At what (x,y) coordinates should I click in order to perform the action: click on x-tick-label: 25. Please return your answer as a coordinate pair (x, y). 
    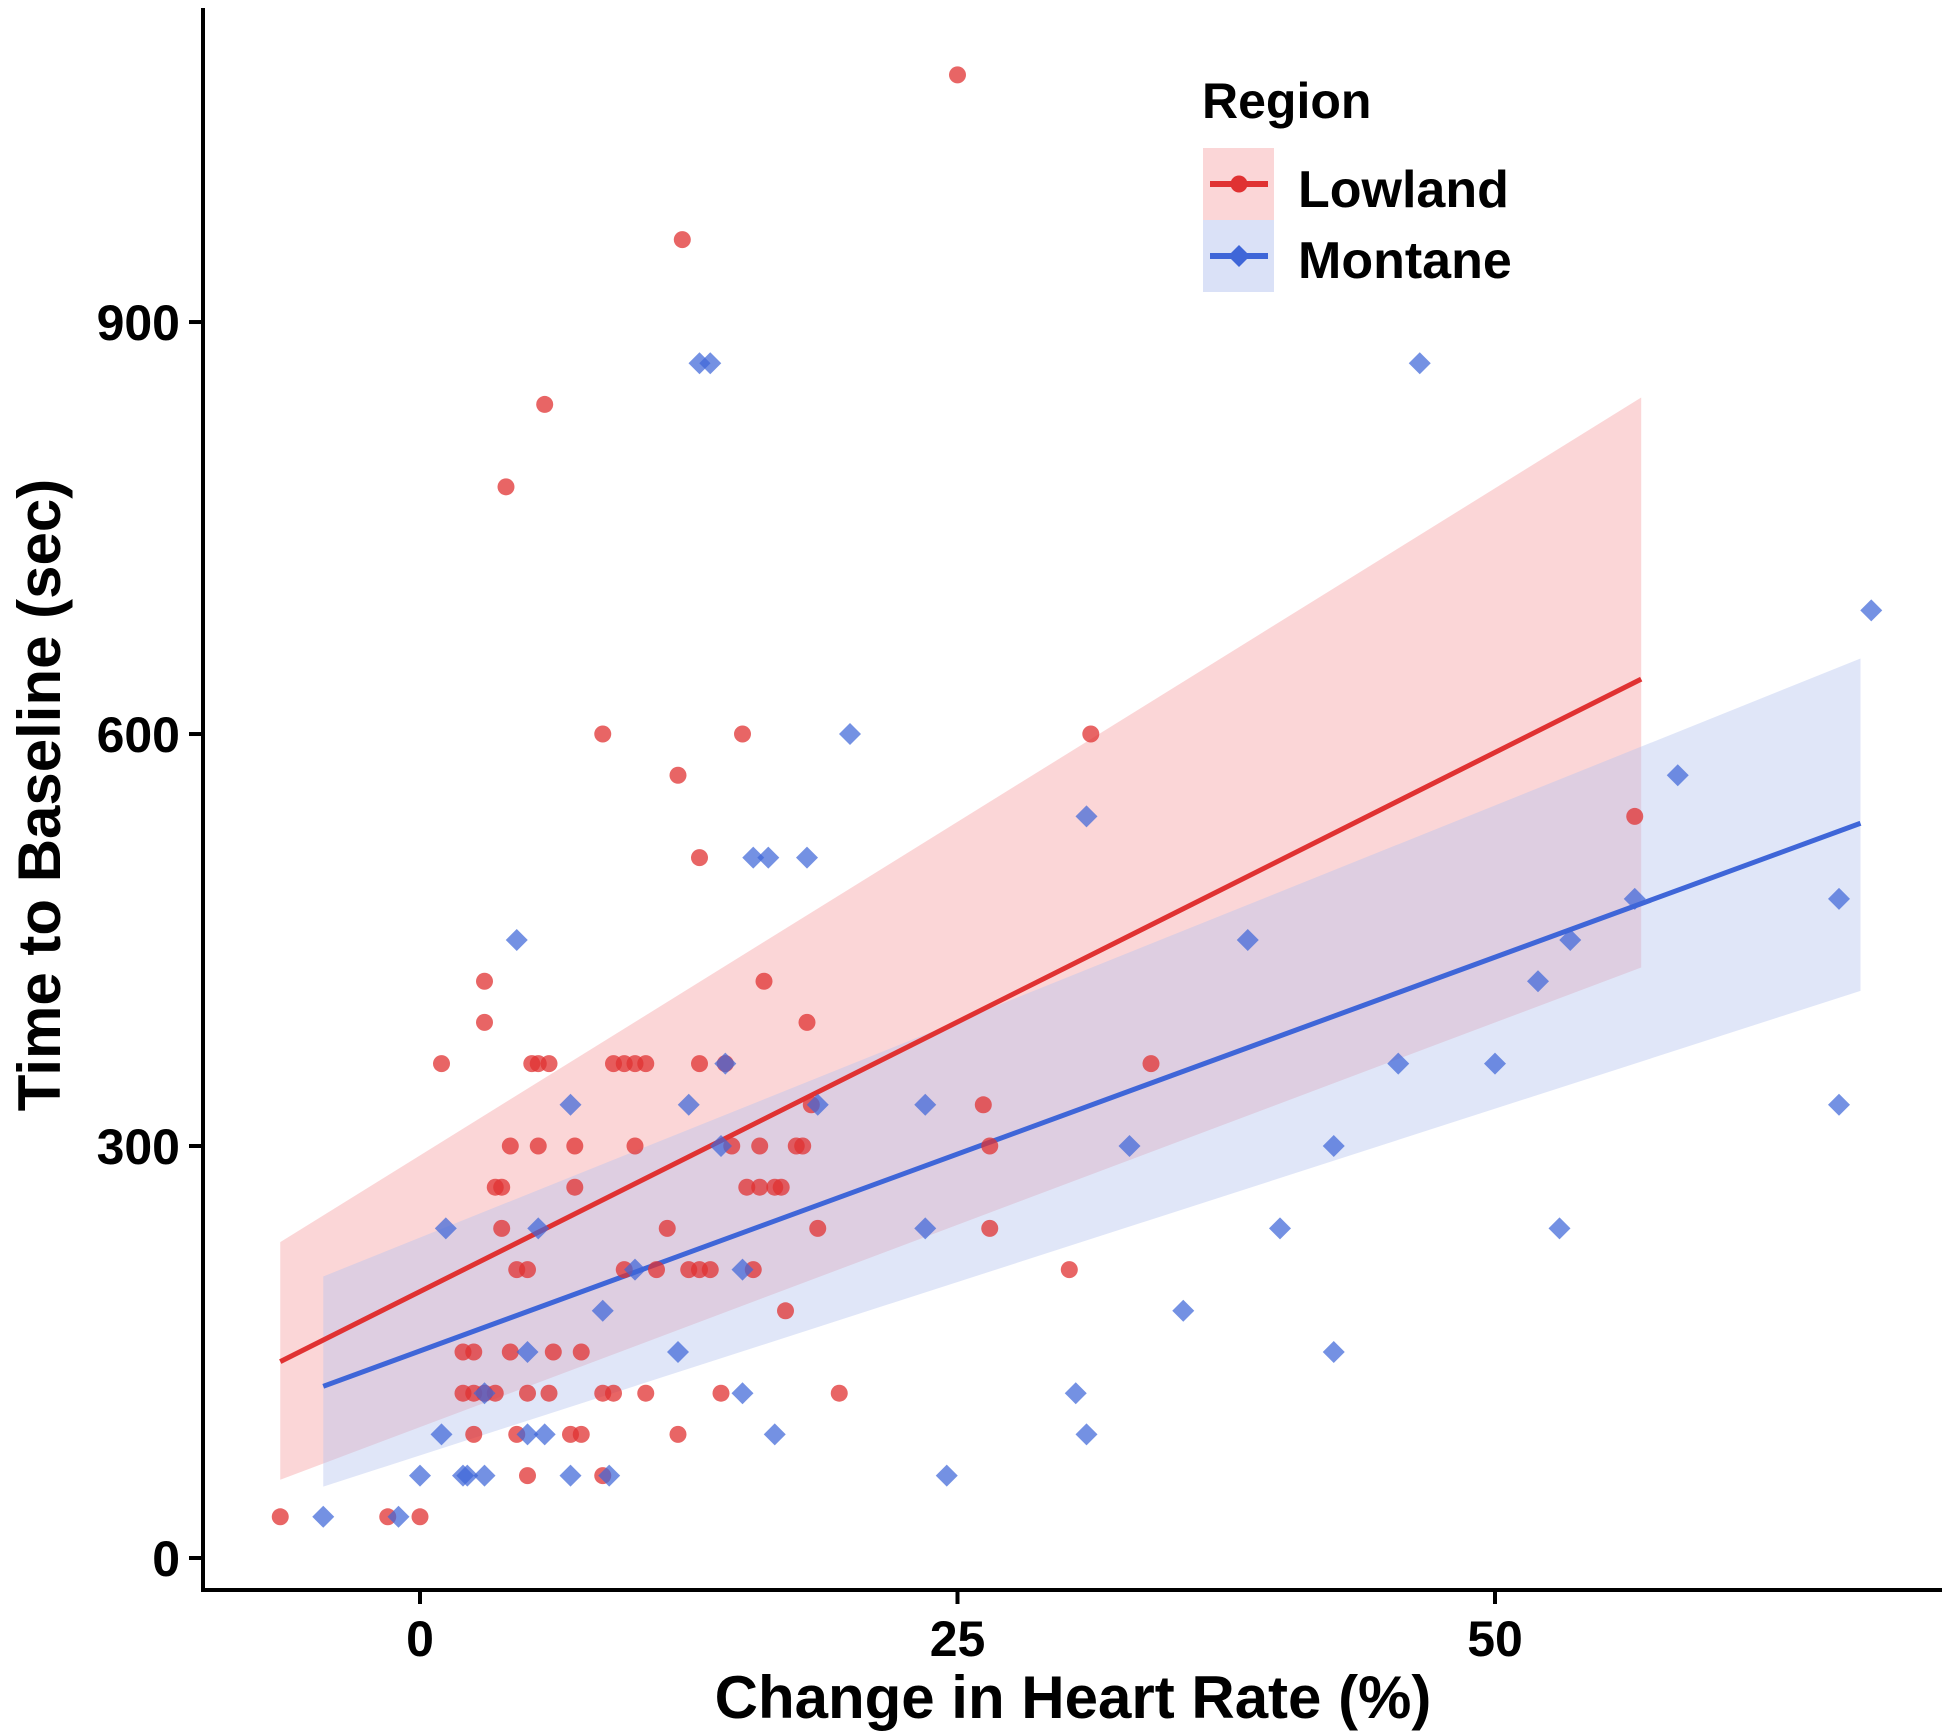
    Looking at the image, I should click on (958, 1639).